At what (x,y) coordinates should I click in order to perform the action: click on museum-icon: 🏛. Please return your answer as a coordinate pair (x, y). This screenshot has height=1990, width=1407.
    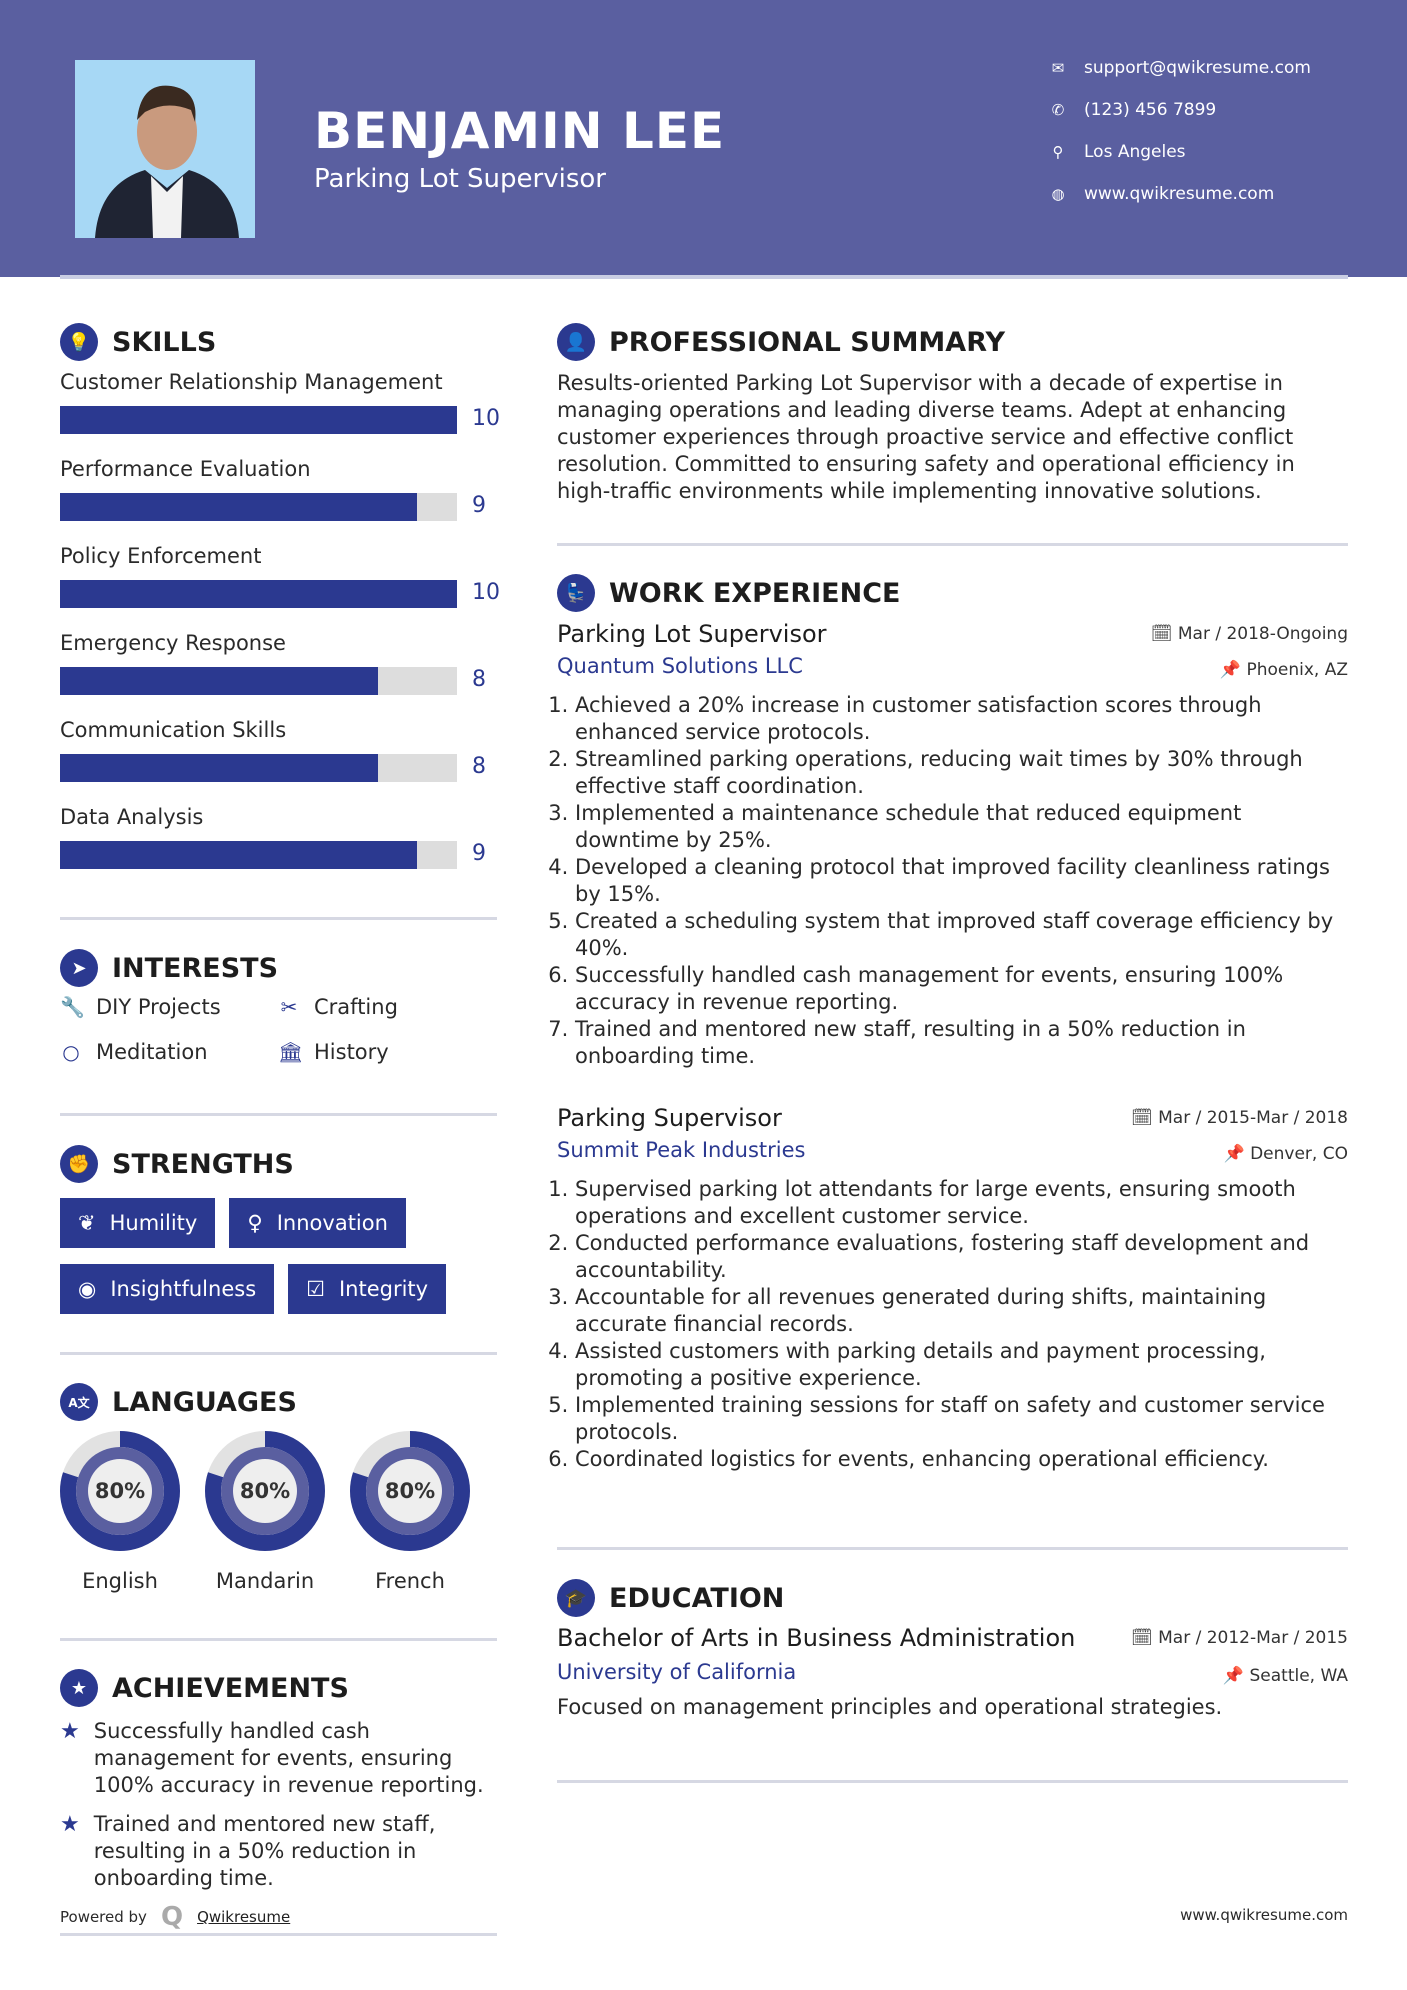
    Looking at the image, I should click on (291, 1052).